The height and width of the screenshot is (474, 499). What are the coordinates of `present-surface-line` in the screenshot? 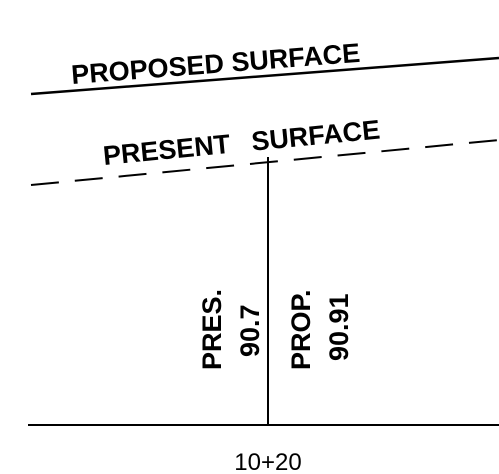 It's located at (264, 162).